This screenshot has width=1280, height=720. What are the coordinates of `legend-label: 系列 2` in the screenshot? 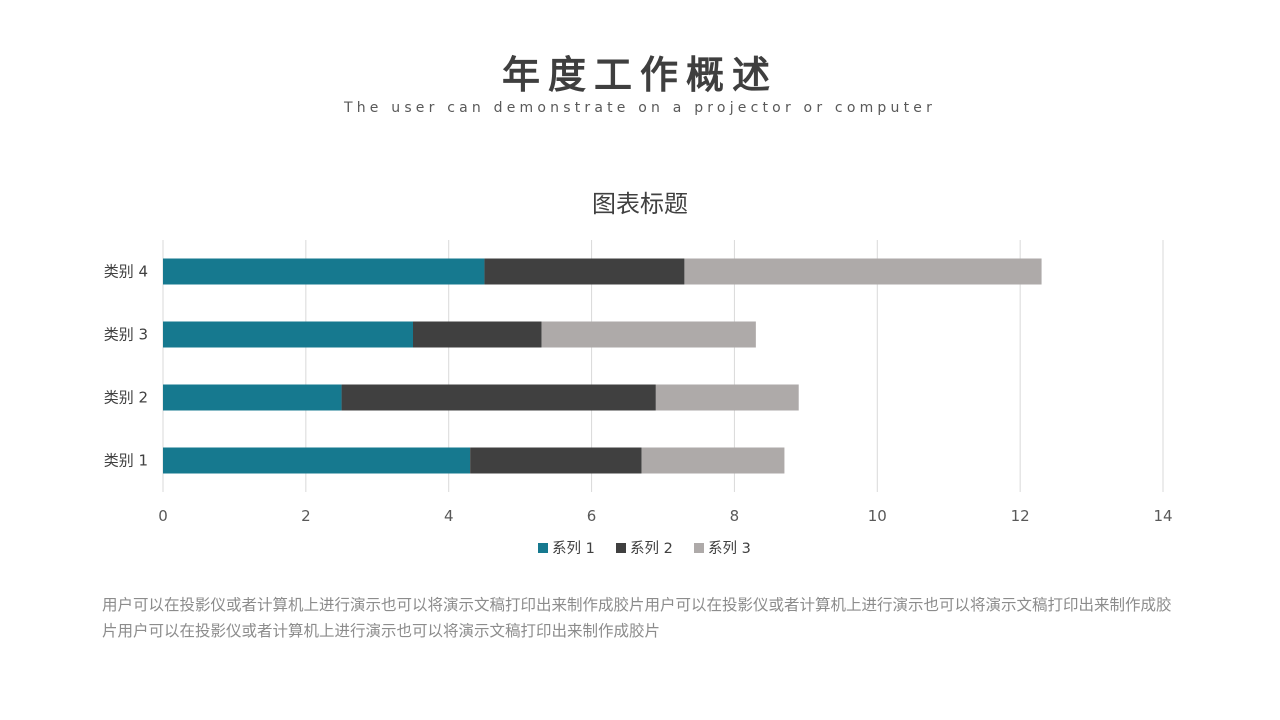 It's located at (651, 548).